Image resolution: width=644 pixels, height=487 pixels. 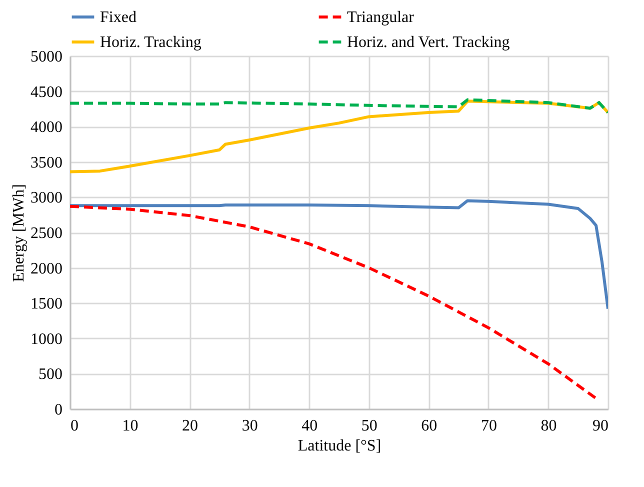 I want to click on y-tick-label: 5000, so click(x=46, y=57).